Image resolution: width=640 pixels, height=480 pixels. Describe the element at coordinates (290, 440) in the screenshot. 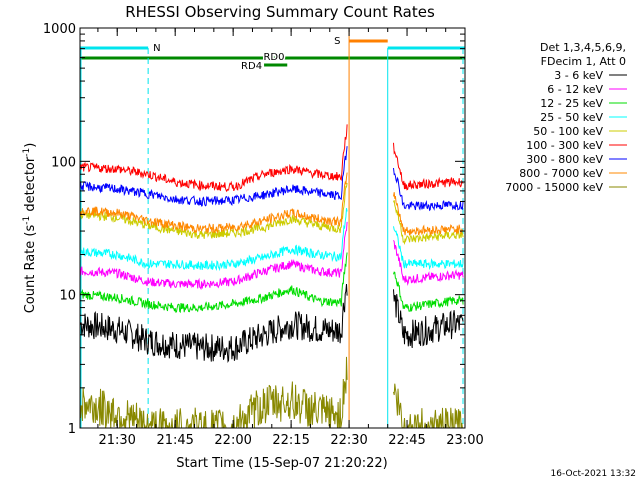

I see `x-tick-label: 22:15` at that location.